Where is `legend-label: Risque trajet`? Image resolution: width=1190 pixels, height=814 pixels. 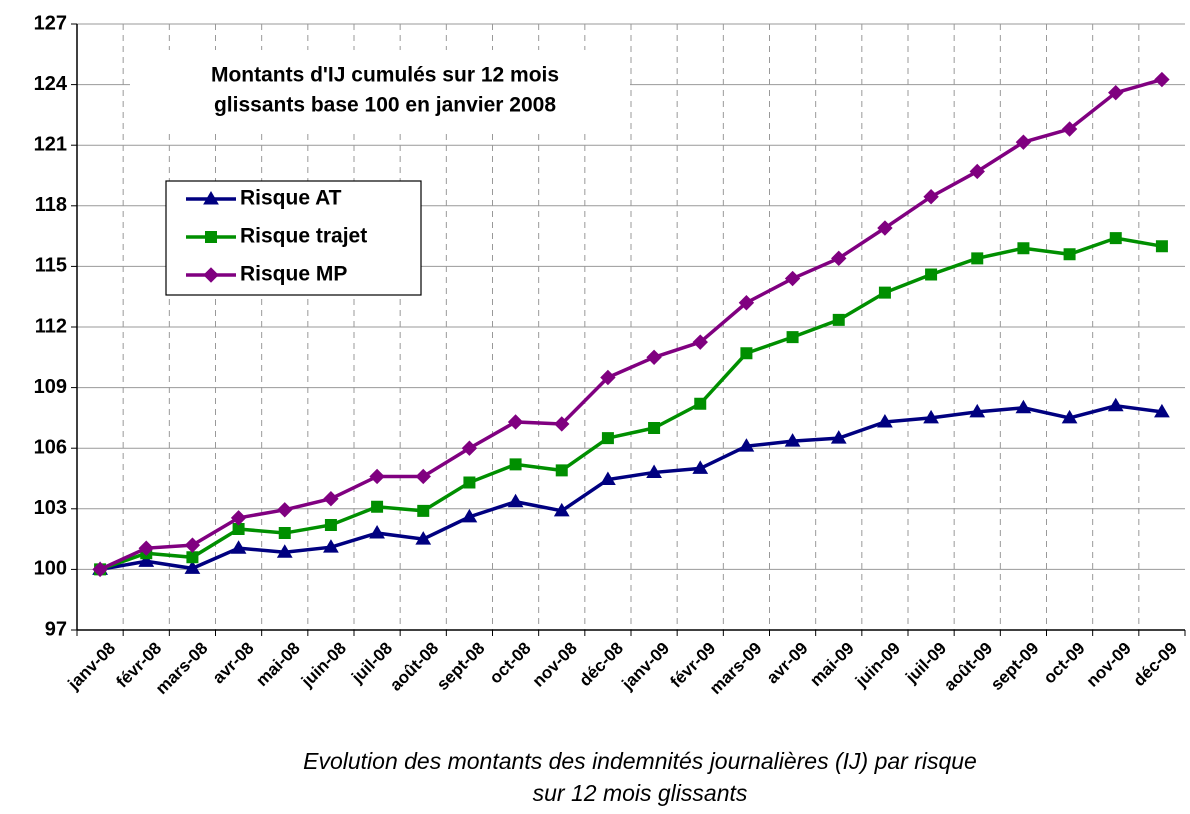 legend-label: Risque trajet is located at coordinates (303, 236).